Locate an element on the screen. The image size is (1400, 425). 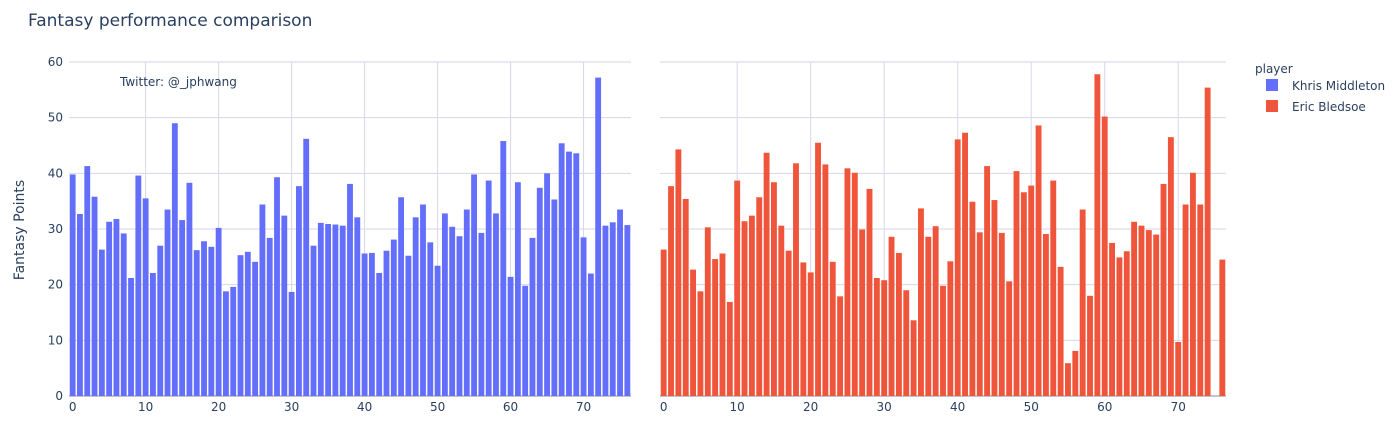
legend: player Khris Middleton Eric Bledsoe is located at coordinates (1320, 88).